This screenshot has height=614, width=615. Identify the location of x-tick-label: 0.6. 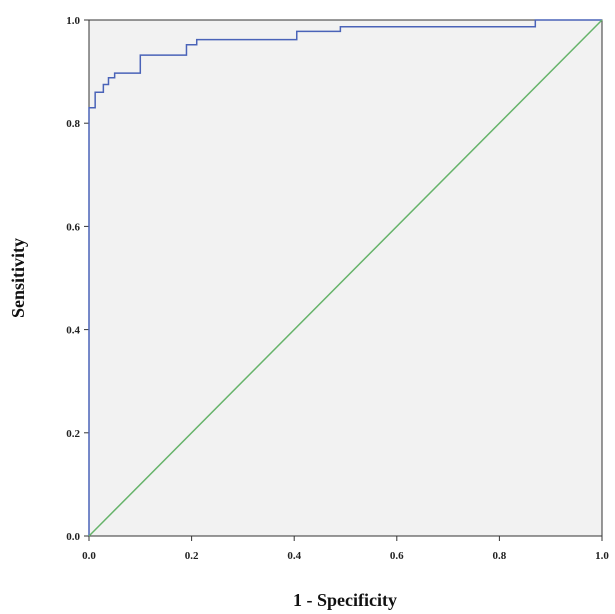
(397, 556).